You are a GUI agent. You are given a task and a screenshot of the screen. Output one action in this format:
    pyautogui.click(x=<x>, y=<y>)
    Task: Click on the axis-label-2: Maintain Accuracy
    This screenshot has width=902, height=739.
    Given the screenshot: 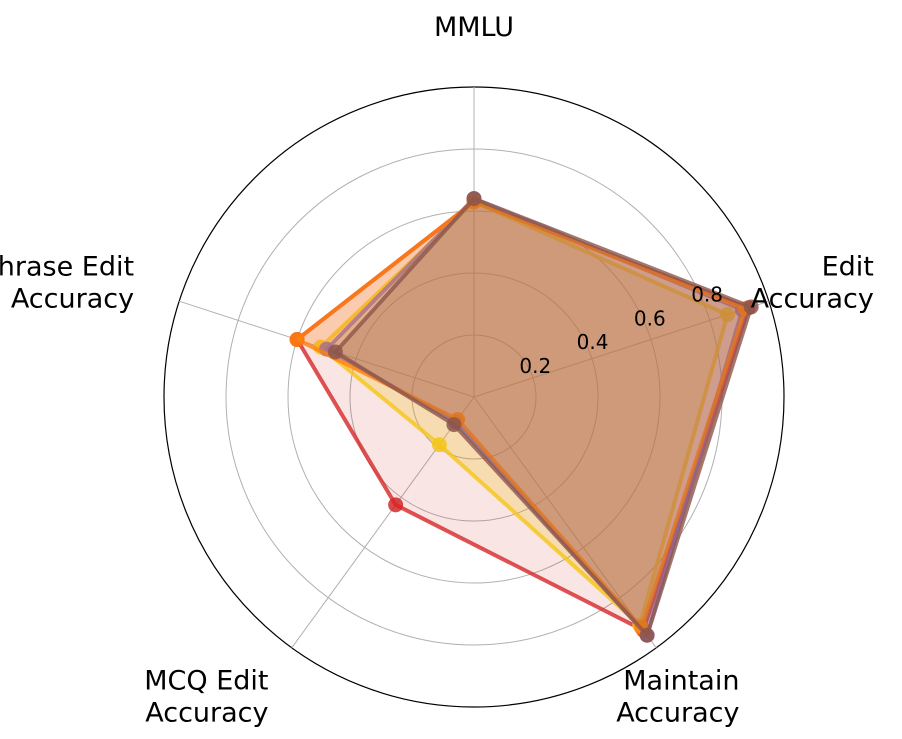 What is the action you would take?
    pyautogui.click(x=677, y=696)
    